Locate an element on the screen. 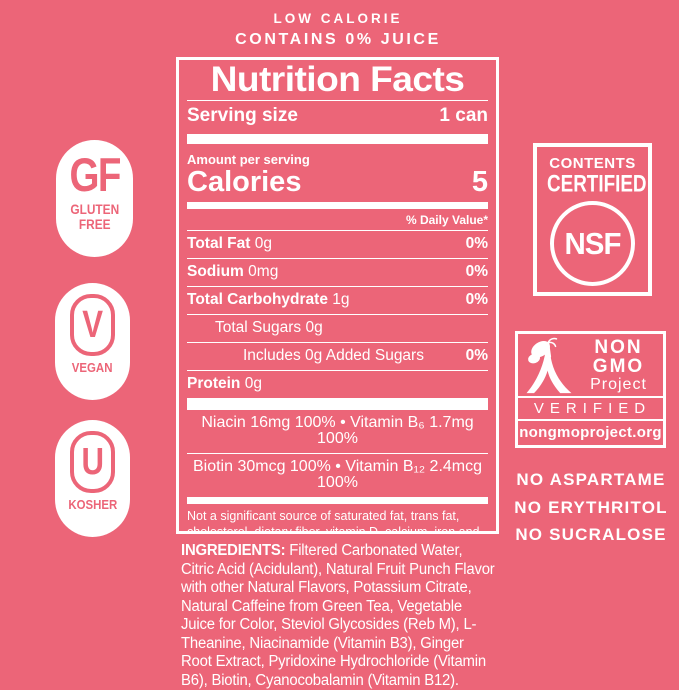 The height and width of the screenshot is (690, 679). kosher-letter: U is located at coordinates (92, 462).